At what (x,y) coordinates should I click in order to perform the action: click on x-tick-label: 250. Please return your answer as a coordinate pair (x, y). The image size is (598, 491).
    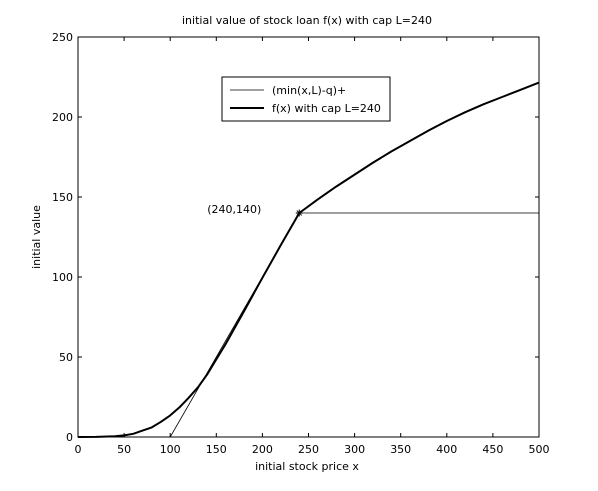
    Looking at the image, I should click on (308, 449).